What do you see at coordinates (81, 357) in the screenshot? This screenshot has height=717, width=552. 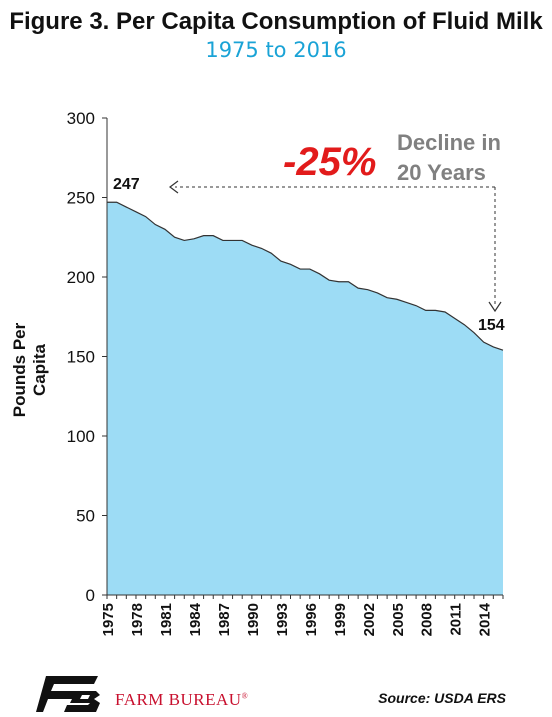 I see `y-tick-label: 150` at bounding box center [81, 357].